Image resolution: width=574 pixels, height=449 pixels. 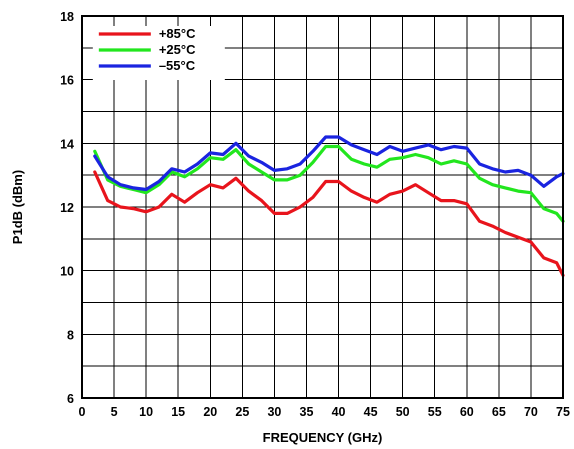 I want to click on y-tick-label: 16, so click(x=67, y=81).